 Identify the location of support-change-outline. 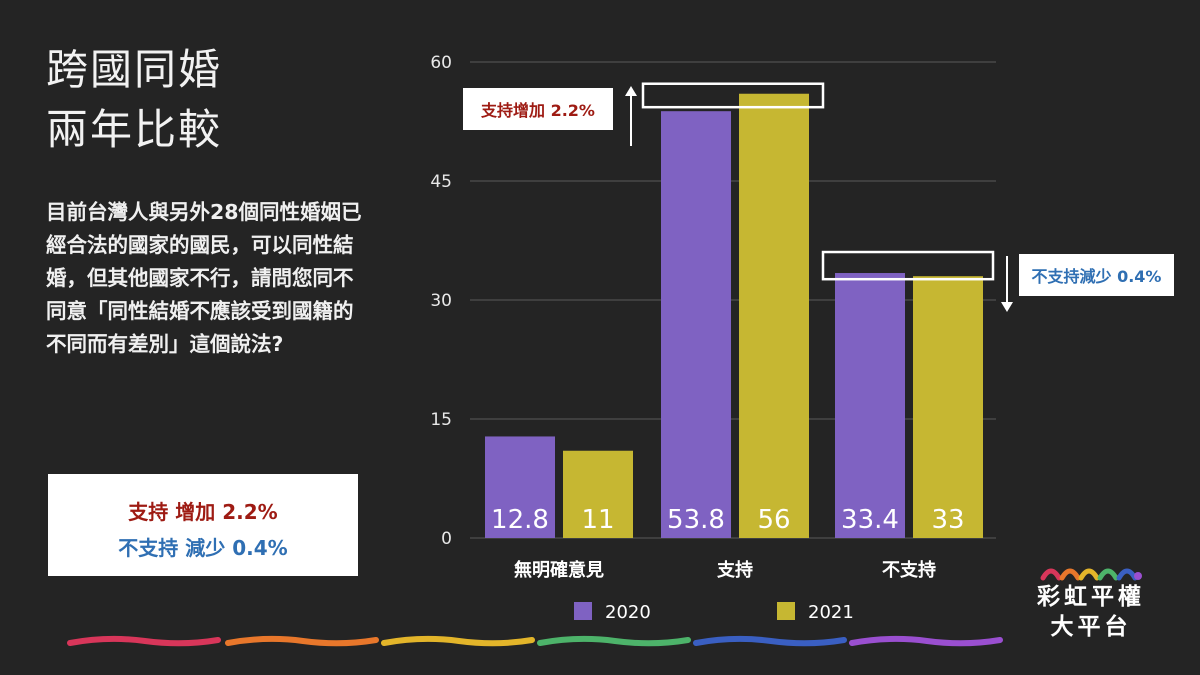
(733, 95).